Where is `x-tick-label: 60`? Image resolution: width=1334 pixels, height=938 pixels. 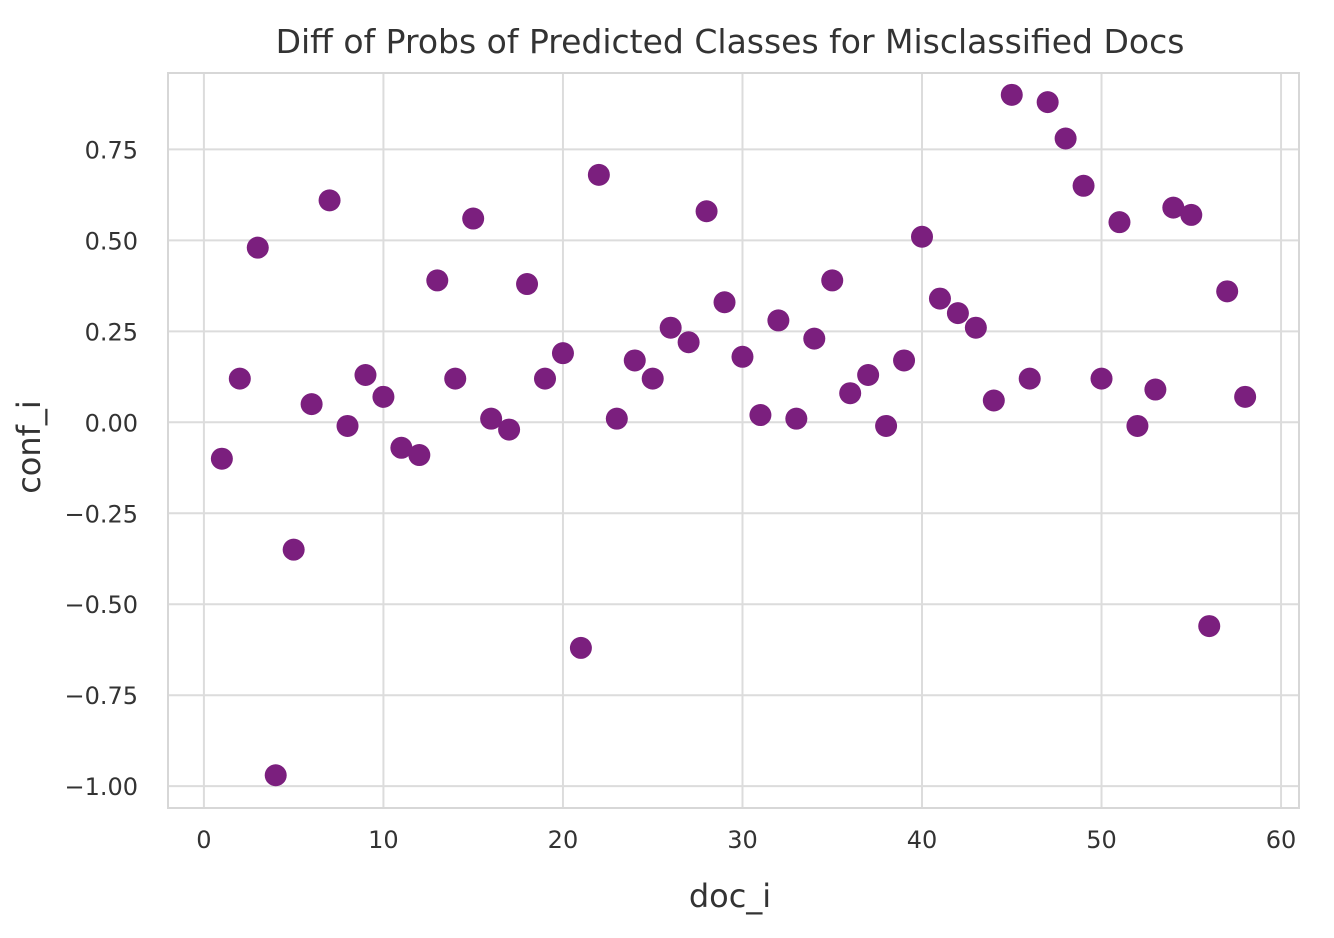
x-tick-label: 60 is located at coordinates (1281, 840).